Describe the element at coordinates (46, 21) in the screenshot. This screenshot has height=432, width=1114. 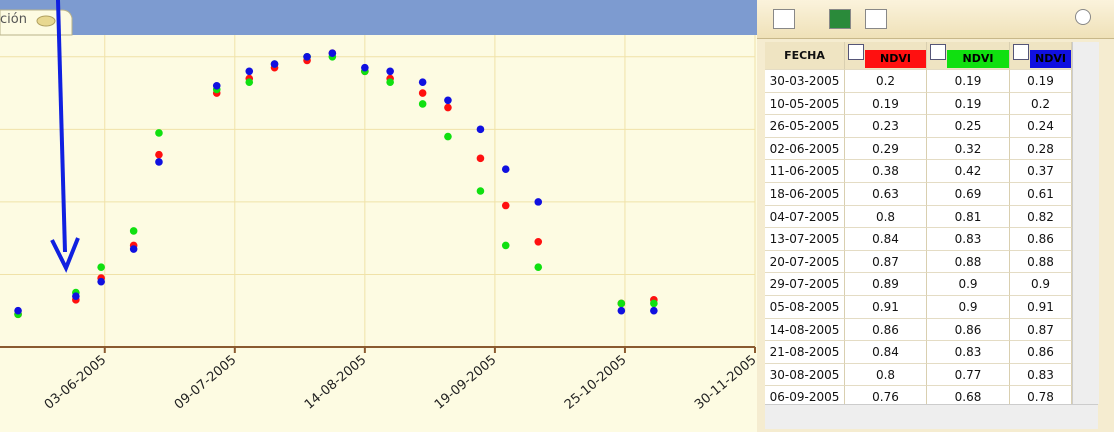
I see `tab-icon` at that location.